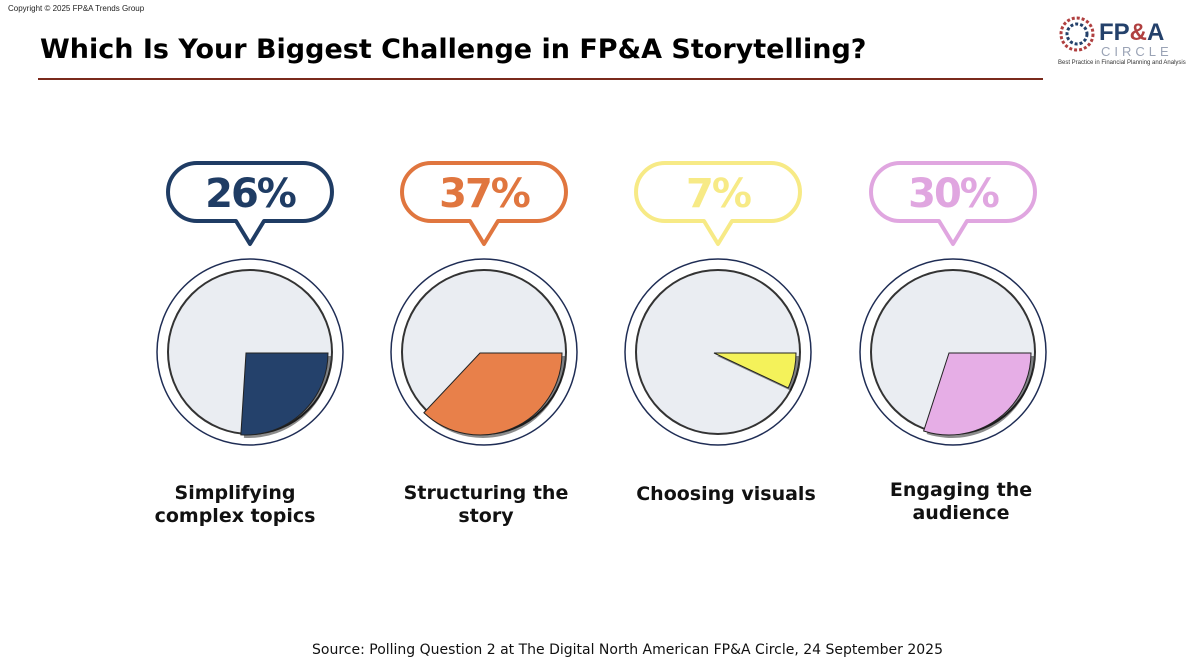 This screenshot has height=672, width=1200. I want to click on value-label: 30%, so click(953, 194).